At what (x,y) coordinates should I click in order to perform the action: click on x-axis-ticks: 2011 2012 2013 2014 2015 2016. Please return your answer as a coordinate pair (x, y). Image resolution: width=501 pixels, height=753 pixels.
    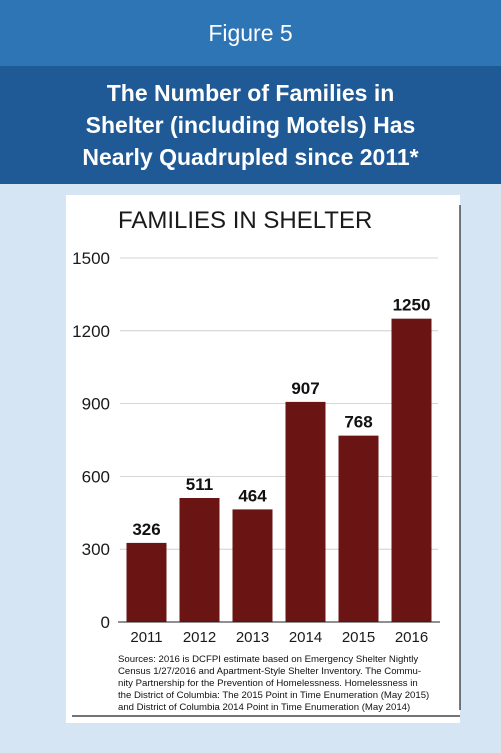
    Looking at the image, I should click on (279, 637).